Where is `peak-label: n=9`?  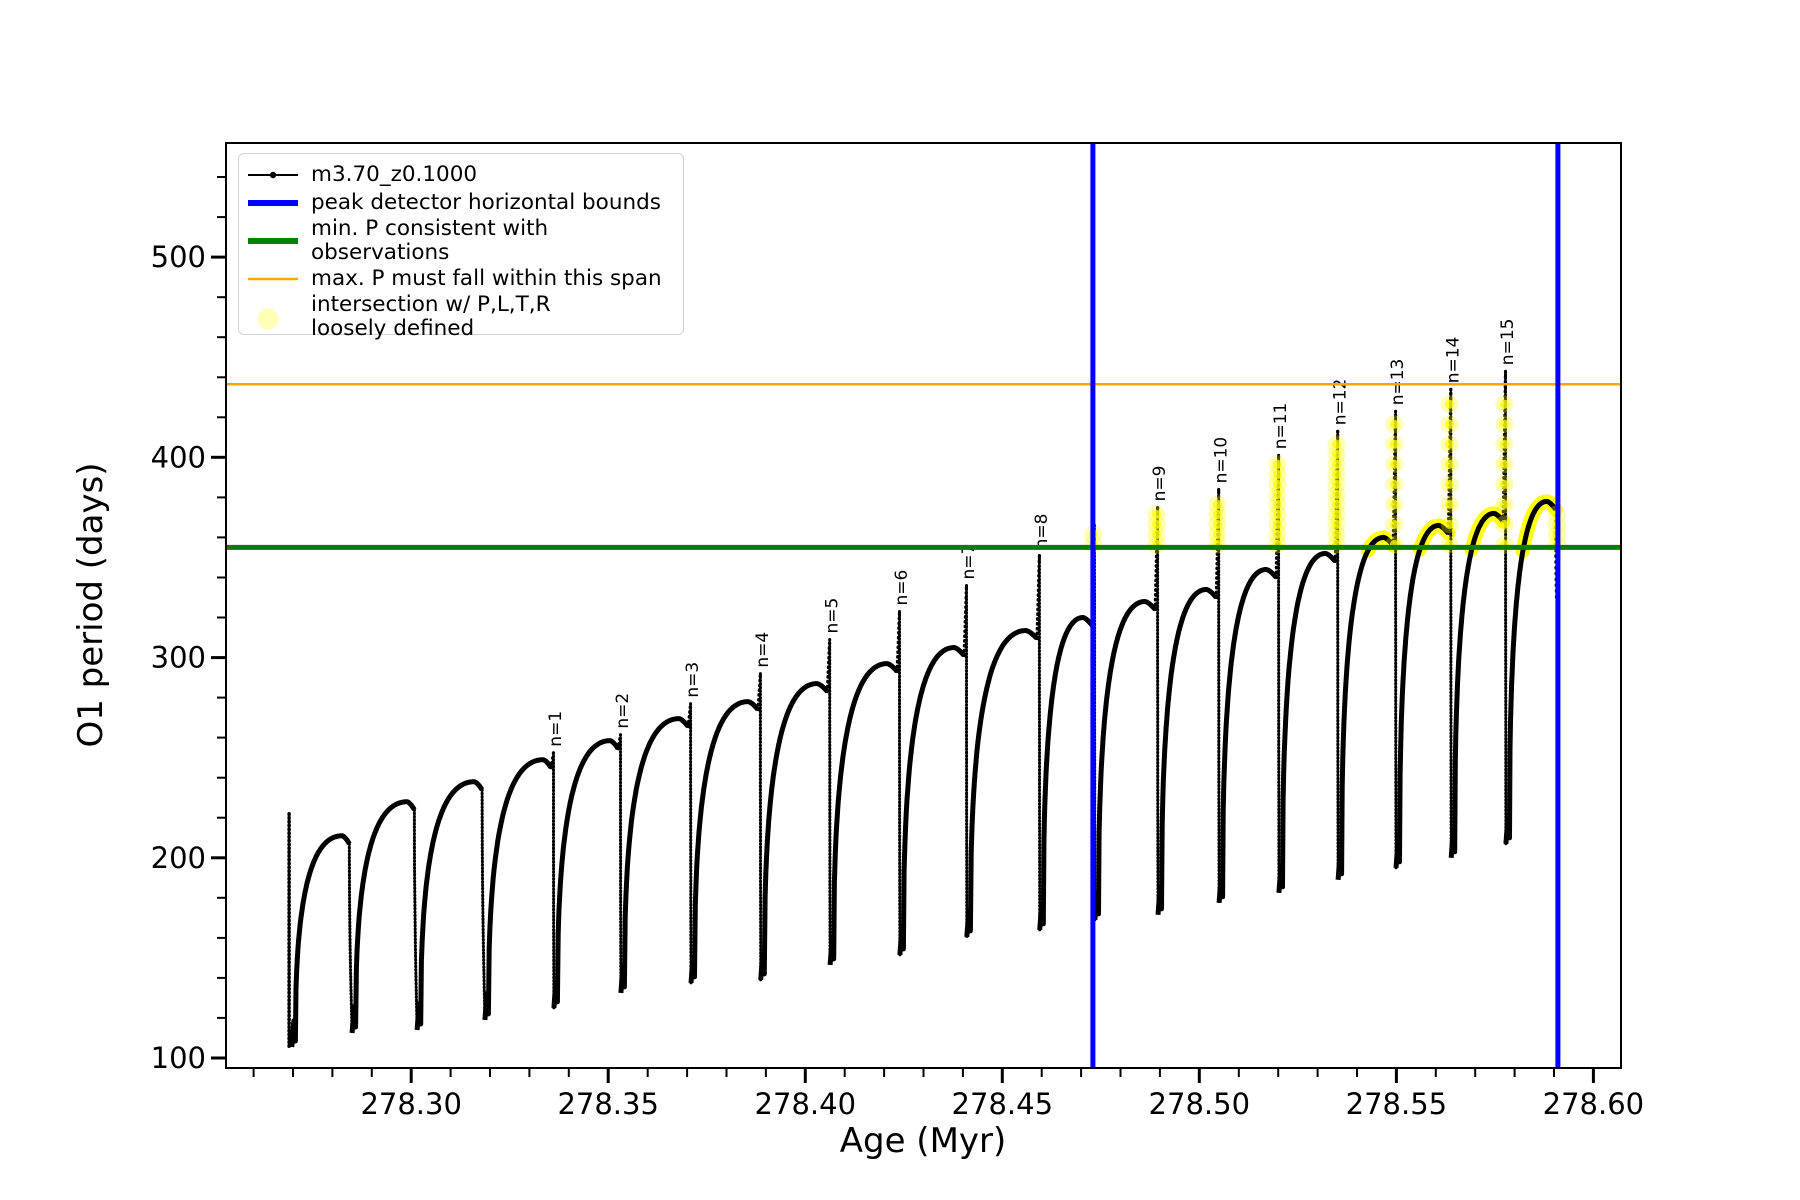
peak-label: n=9 is located at coordinates (1160, 484).